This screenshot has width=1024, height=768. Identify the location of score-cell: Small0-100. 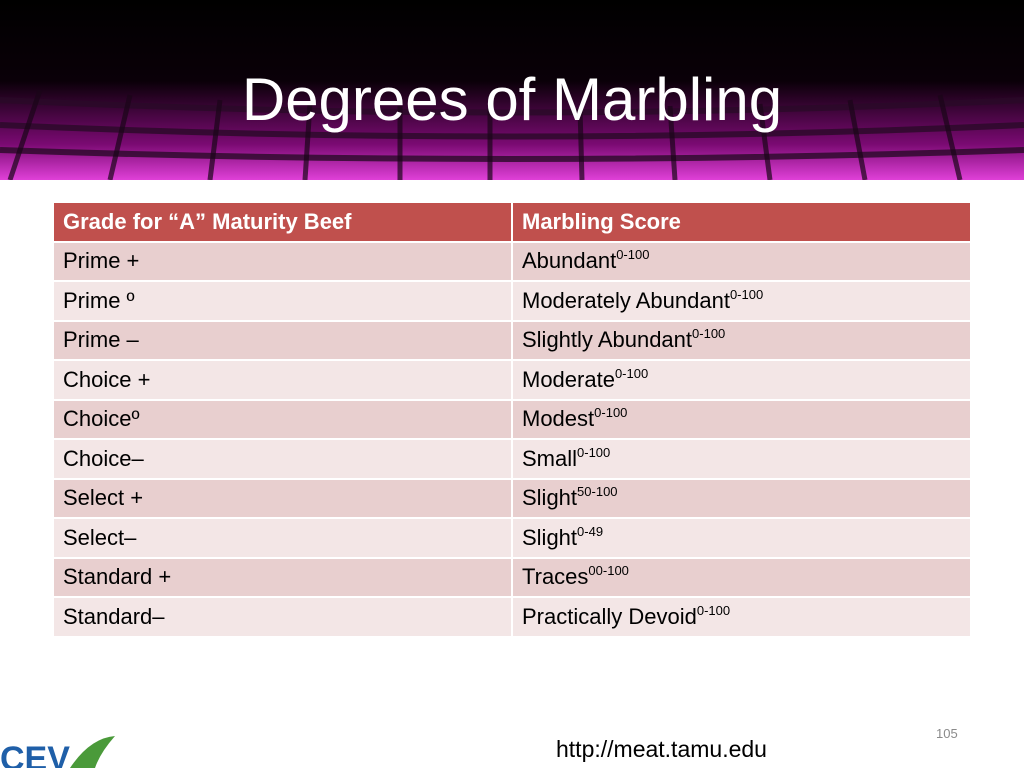
(741, 459).